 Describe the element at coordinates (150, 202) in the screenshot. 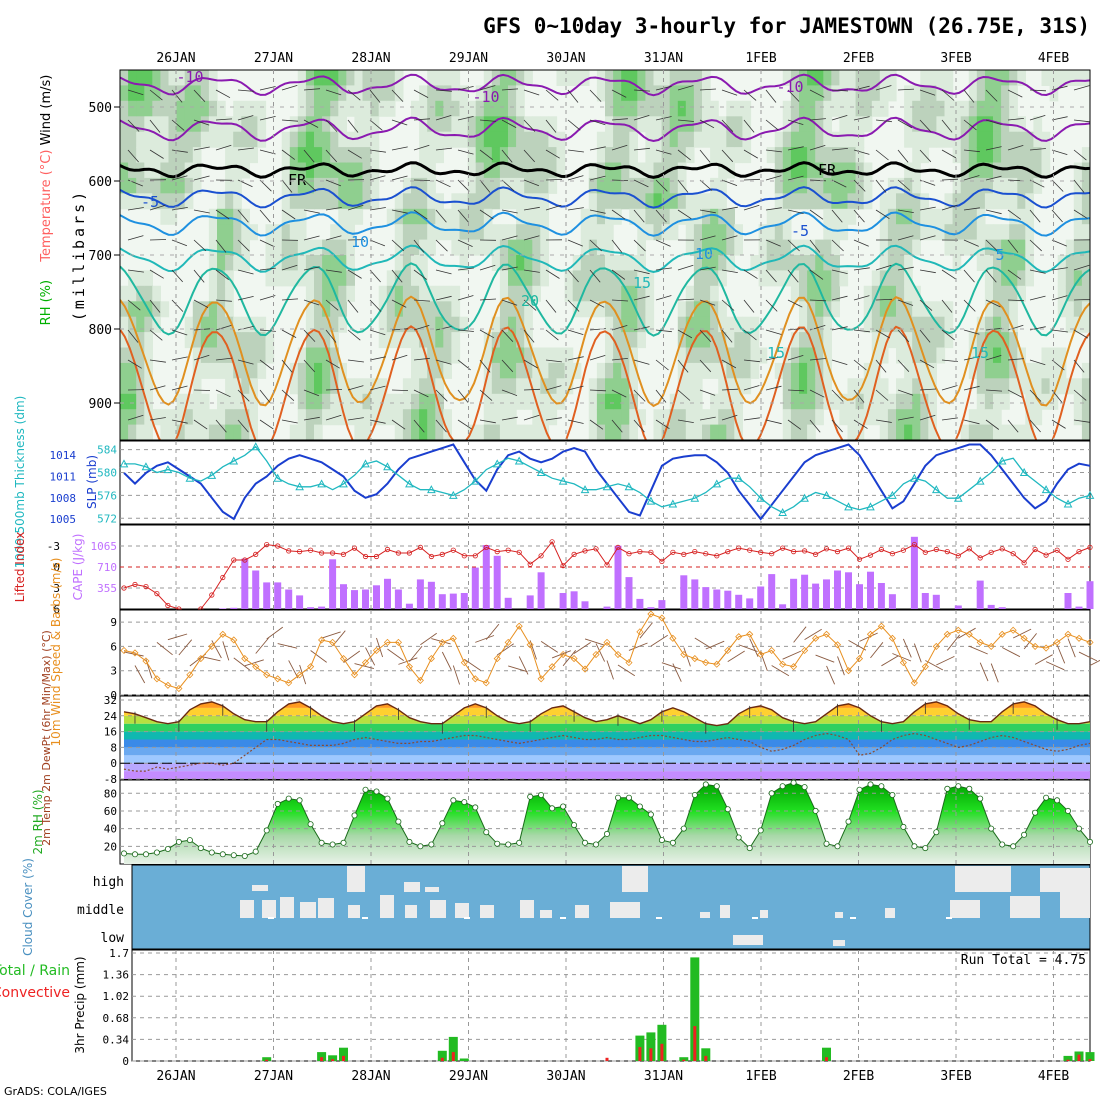

I see `isotherm-label: -5` at that location.